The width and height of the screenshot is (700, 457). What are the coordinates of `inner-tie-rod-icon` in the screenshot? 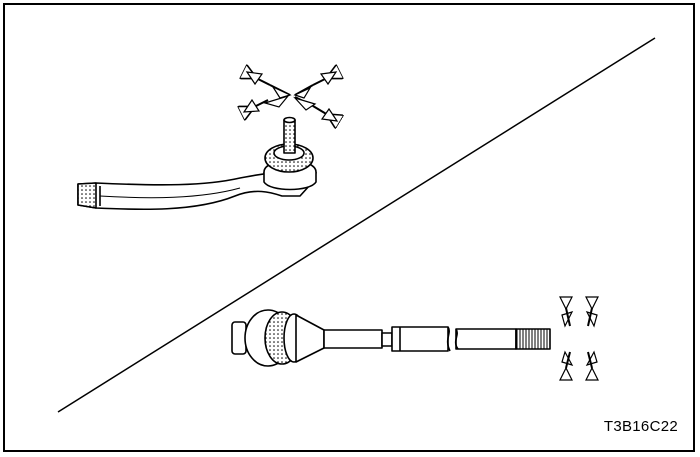 It's located at (391, 338).